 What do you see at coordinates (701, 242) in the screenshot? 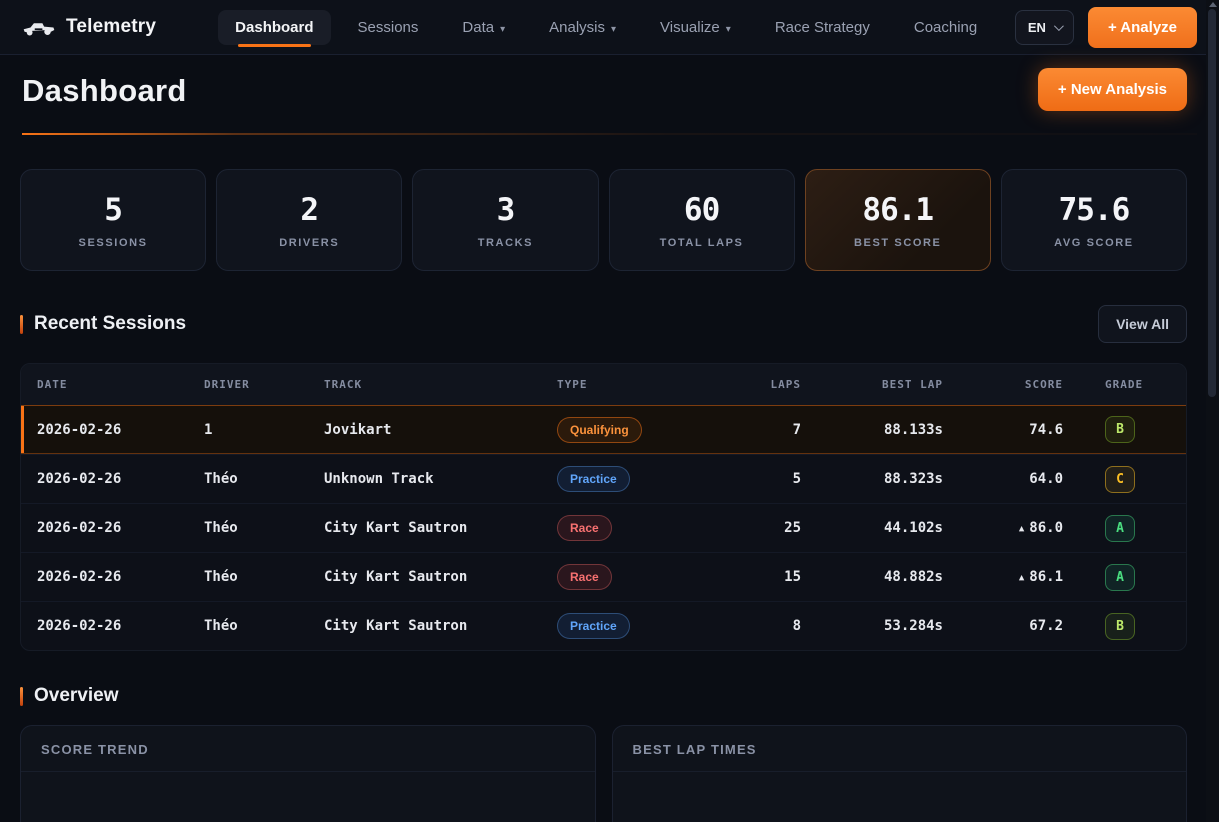
I see `stat-label: TOTAL LAPS` at bounding box center [701, 242].